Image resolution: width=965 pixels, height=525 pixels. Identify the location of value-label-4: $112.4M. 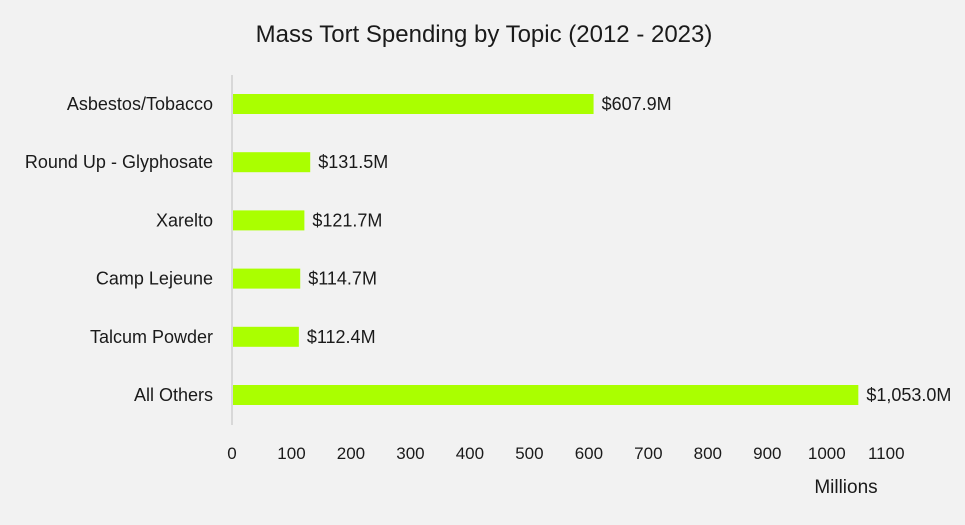
(341, 337).